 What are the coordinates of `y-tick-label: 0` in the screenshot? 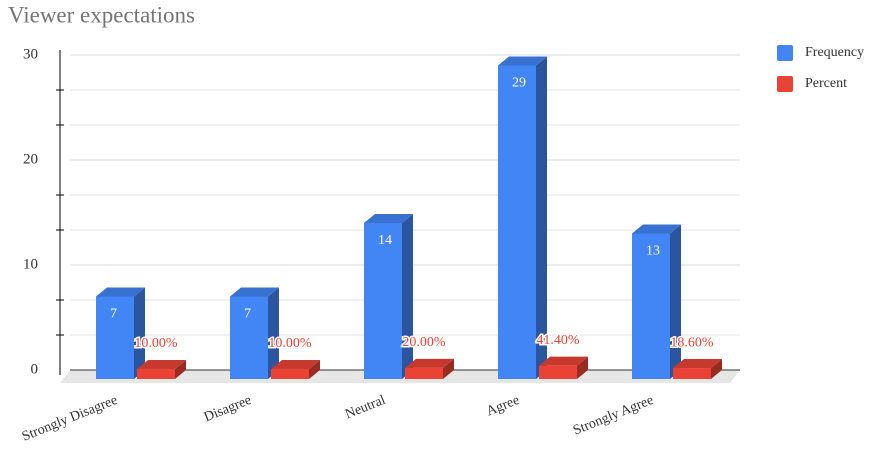 It's located at (35, 369).